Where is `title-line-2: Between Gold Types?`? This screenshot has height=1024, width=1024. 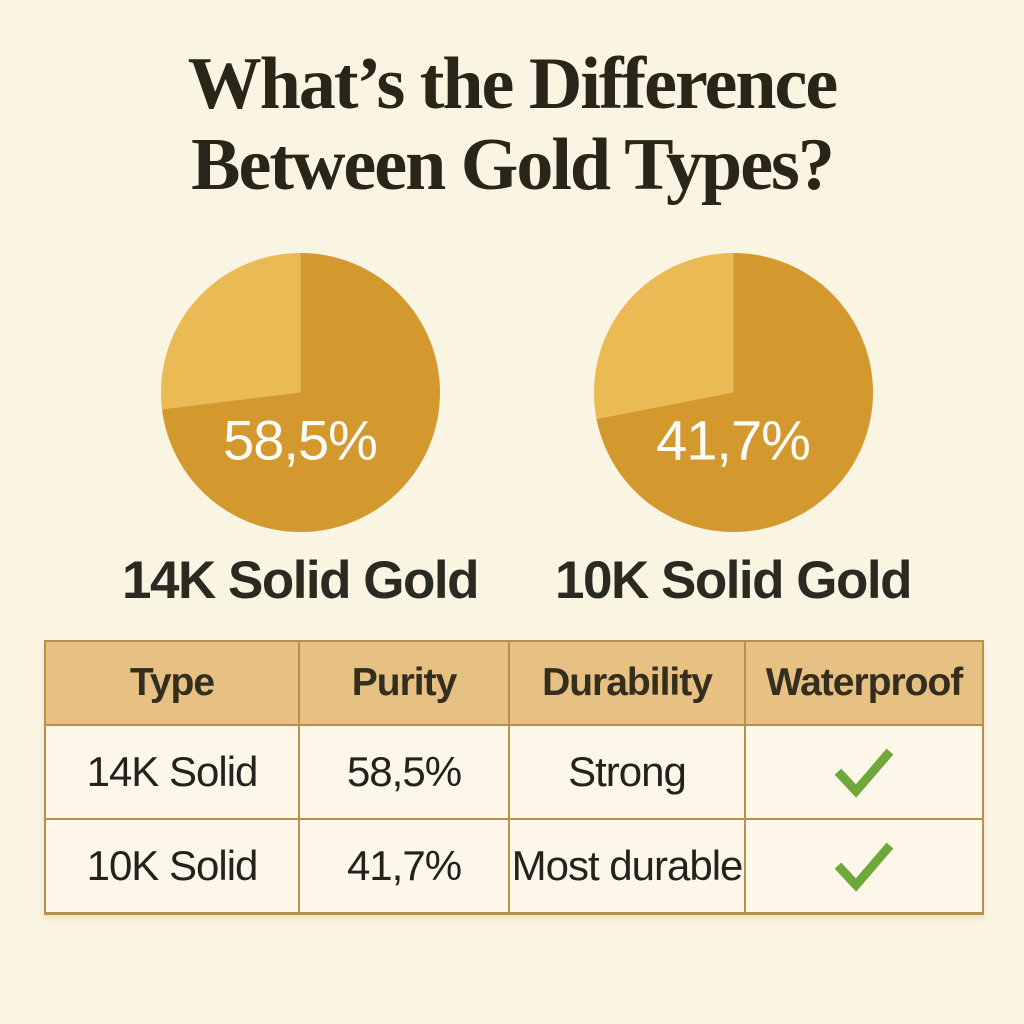
title-line-2: Between Gold Types? is located at coordinates (513, 165).